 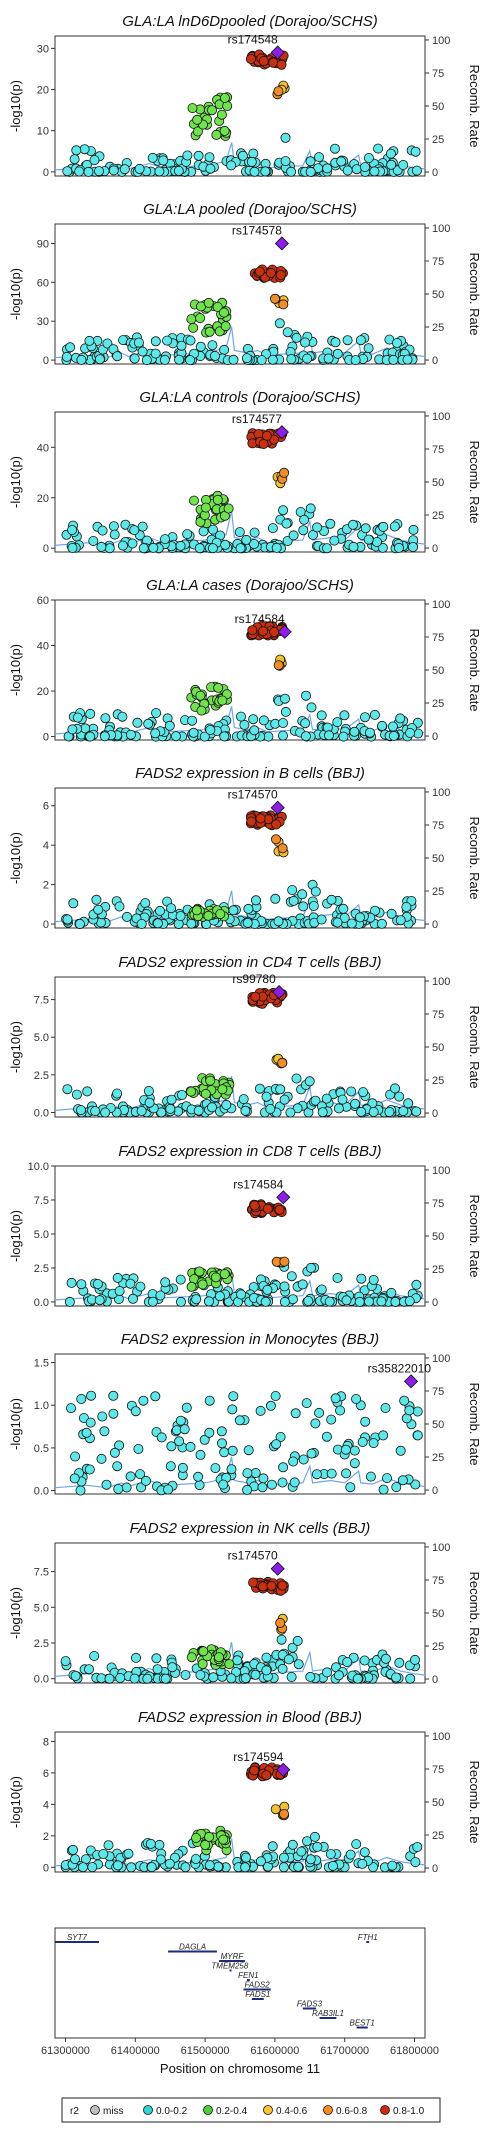 What do you see at coordinates (41, 1038) in the screenshot?
I see `y-tick-label: 5.0` at bounding box center [41, 1038].